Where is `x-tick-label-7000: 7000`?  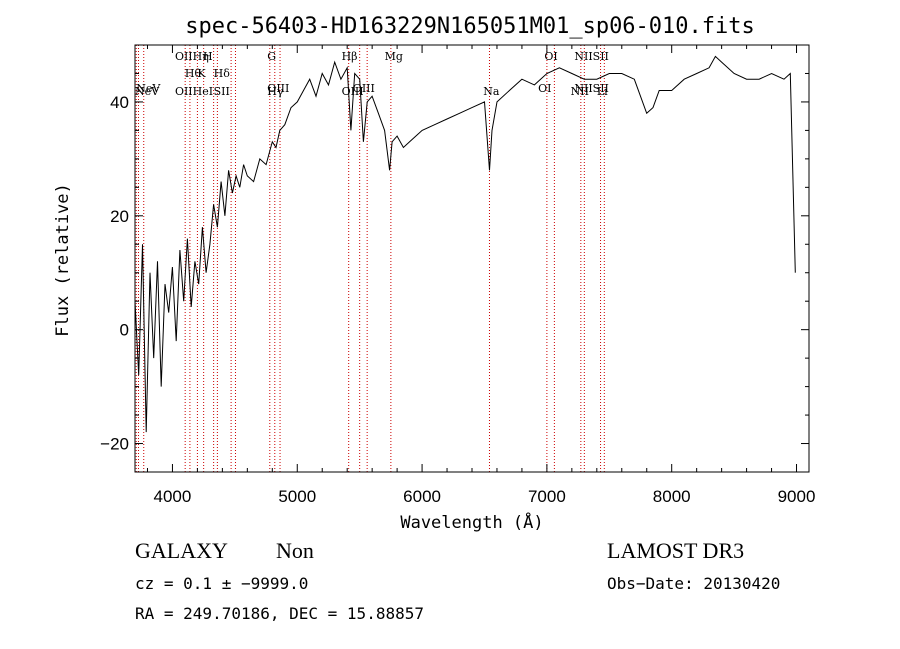
x-tick-label-7000: 7000 is located at coordinates (547, 496).